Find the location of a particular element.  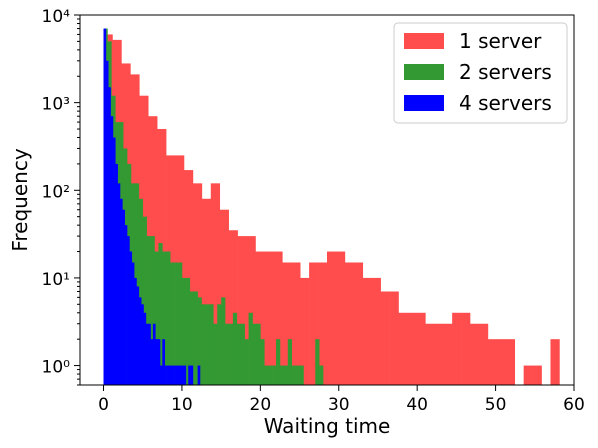

x-tick-label: 30 is located at coordinates (339, 405).